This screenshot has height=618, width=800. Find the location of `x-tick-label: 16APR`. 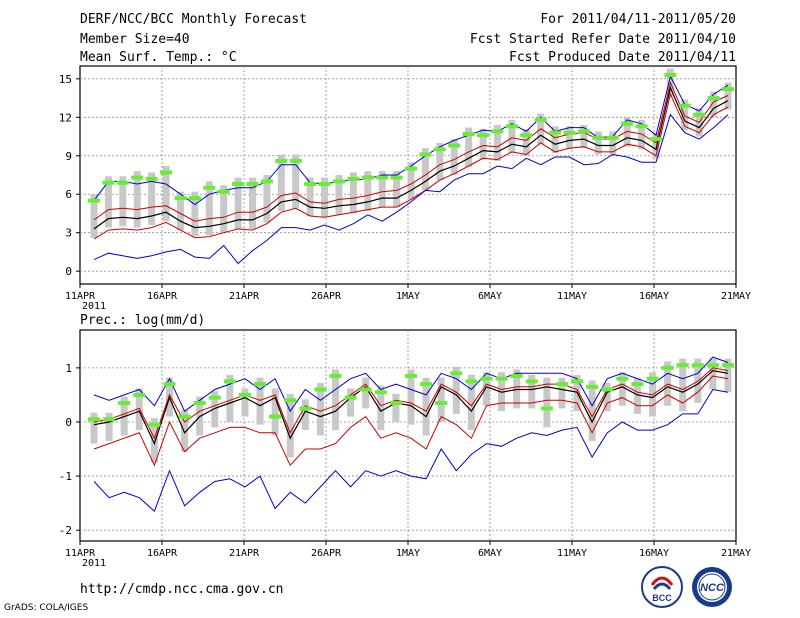

x-tick-label: 16APR is located at coordinates (162, 296).